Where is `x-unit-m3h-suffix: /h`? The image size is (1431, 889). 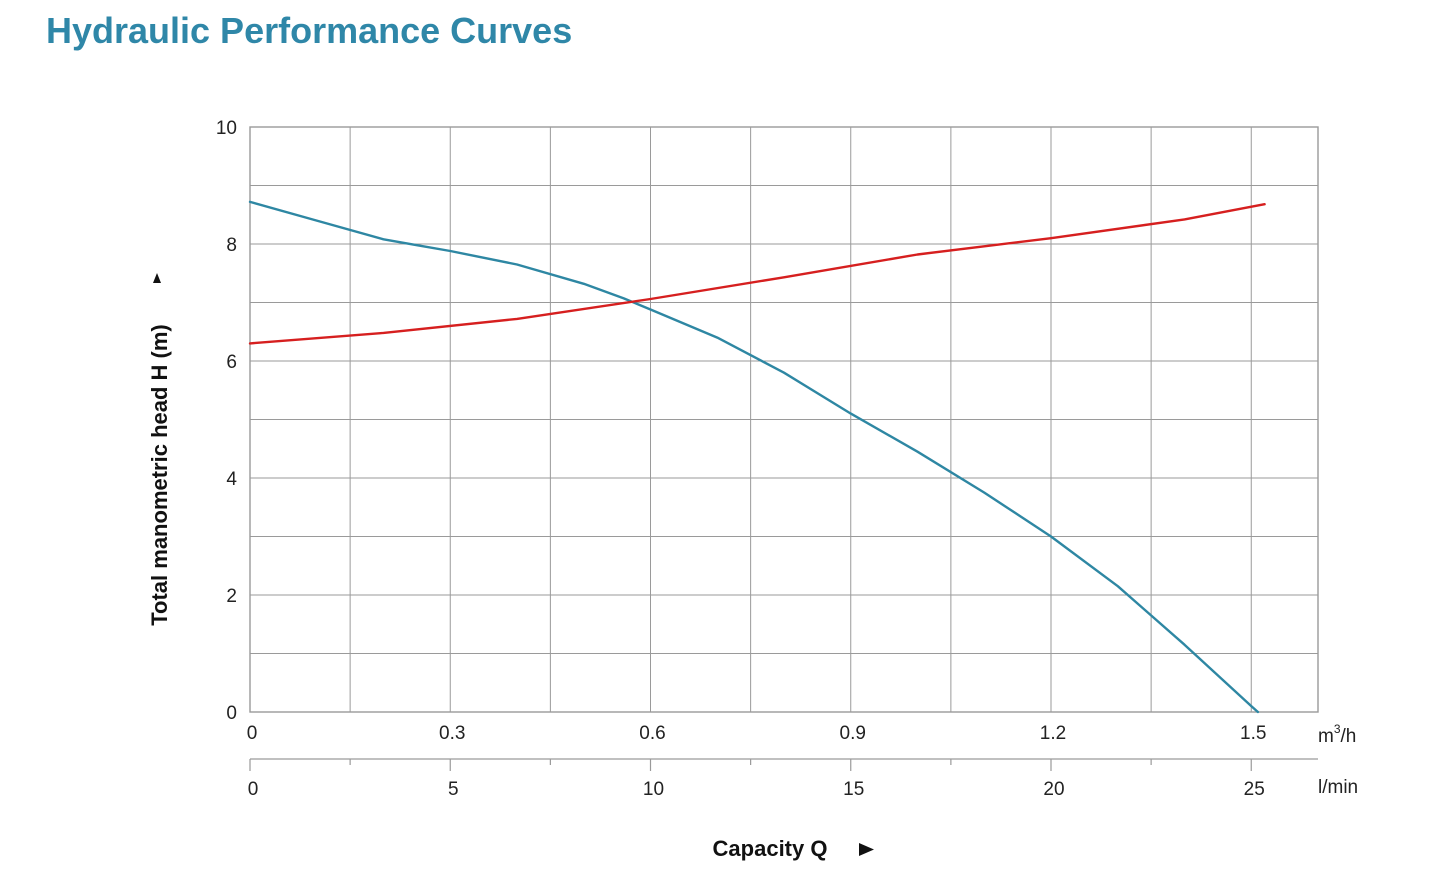 x-unit-m3h-suffix: /h is located at coordinates (1349, 736).